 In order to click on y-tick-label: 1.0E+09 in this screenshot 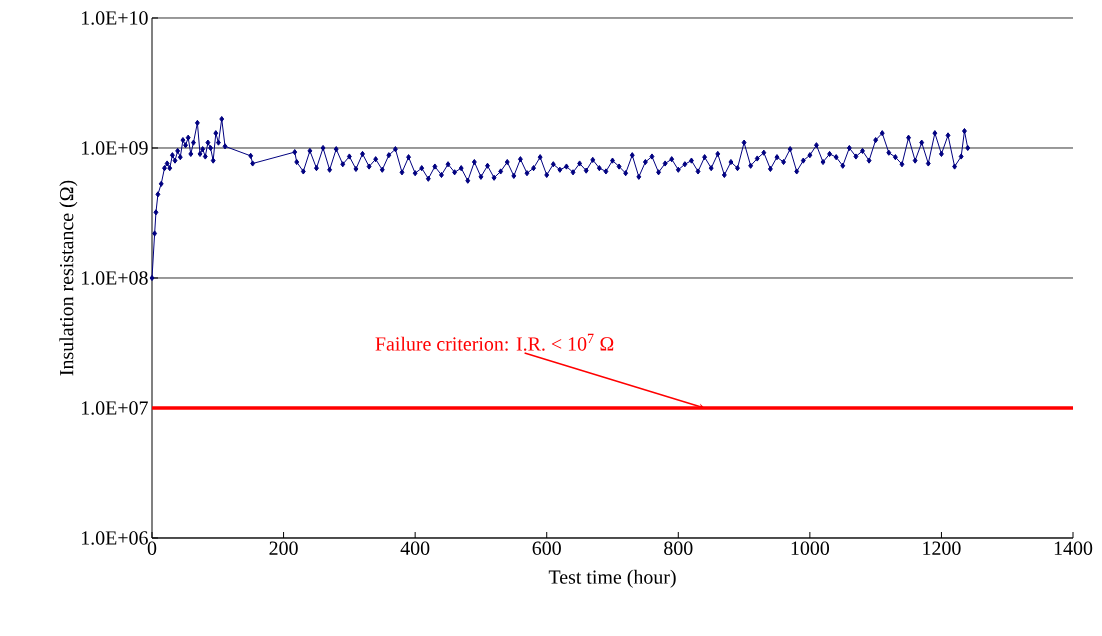, I will do `click(114, 148)`.